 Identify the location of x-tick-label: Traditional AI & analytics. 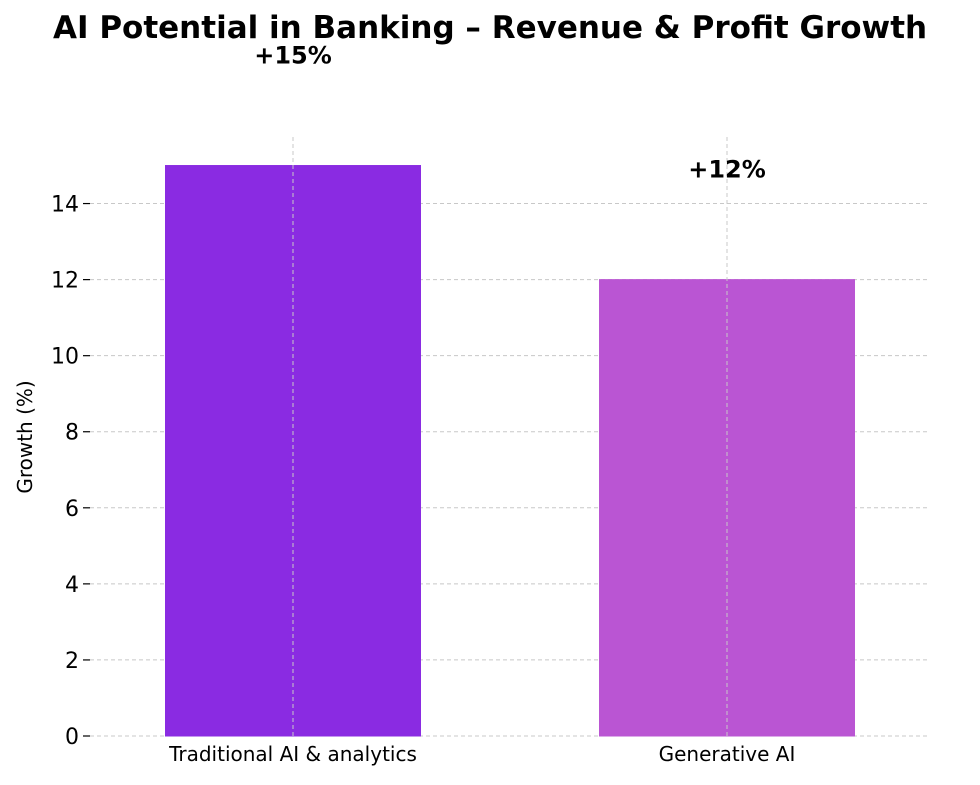
(292, 754).